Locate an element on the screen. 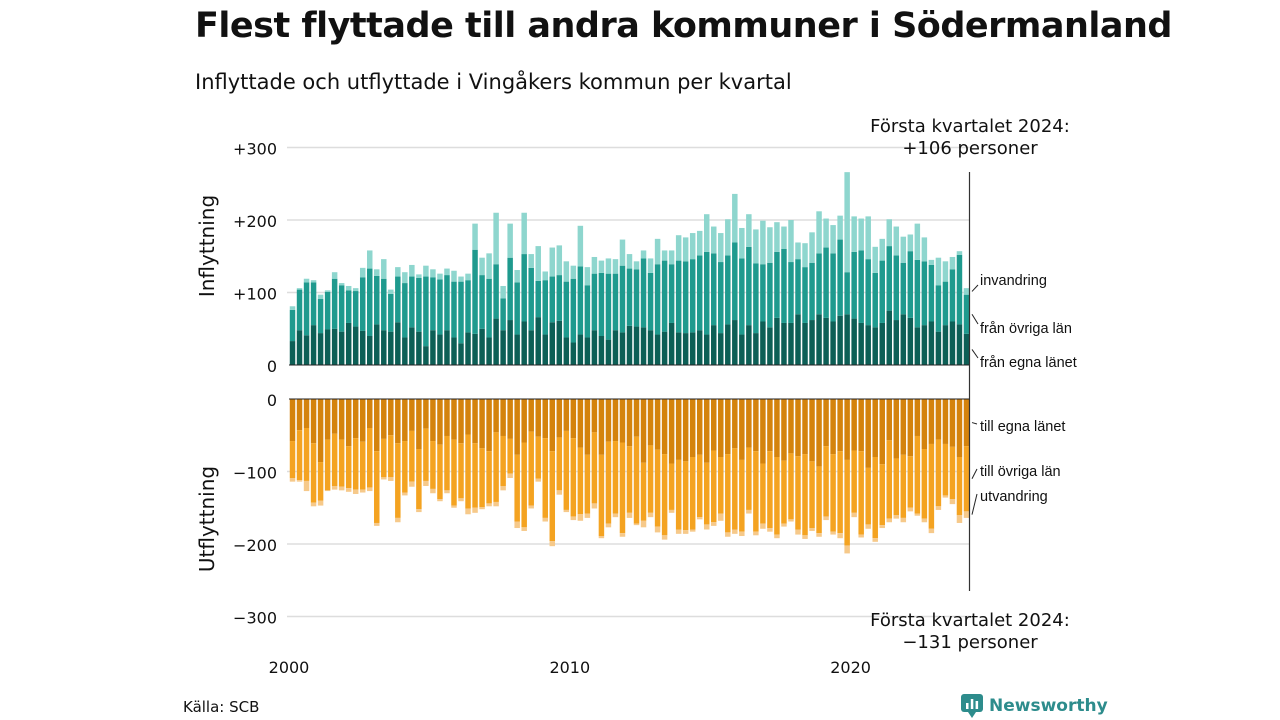  y-tick-label: −300 is located at coordinates (255, 618).